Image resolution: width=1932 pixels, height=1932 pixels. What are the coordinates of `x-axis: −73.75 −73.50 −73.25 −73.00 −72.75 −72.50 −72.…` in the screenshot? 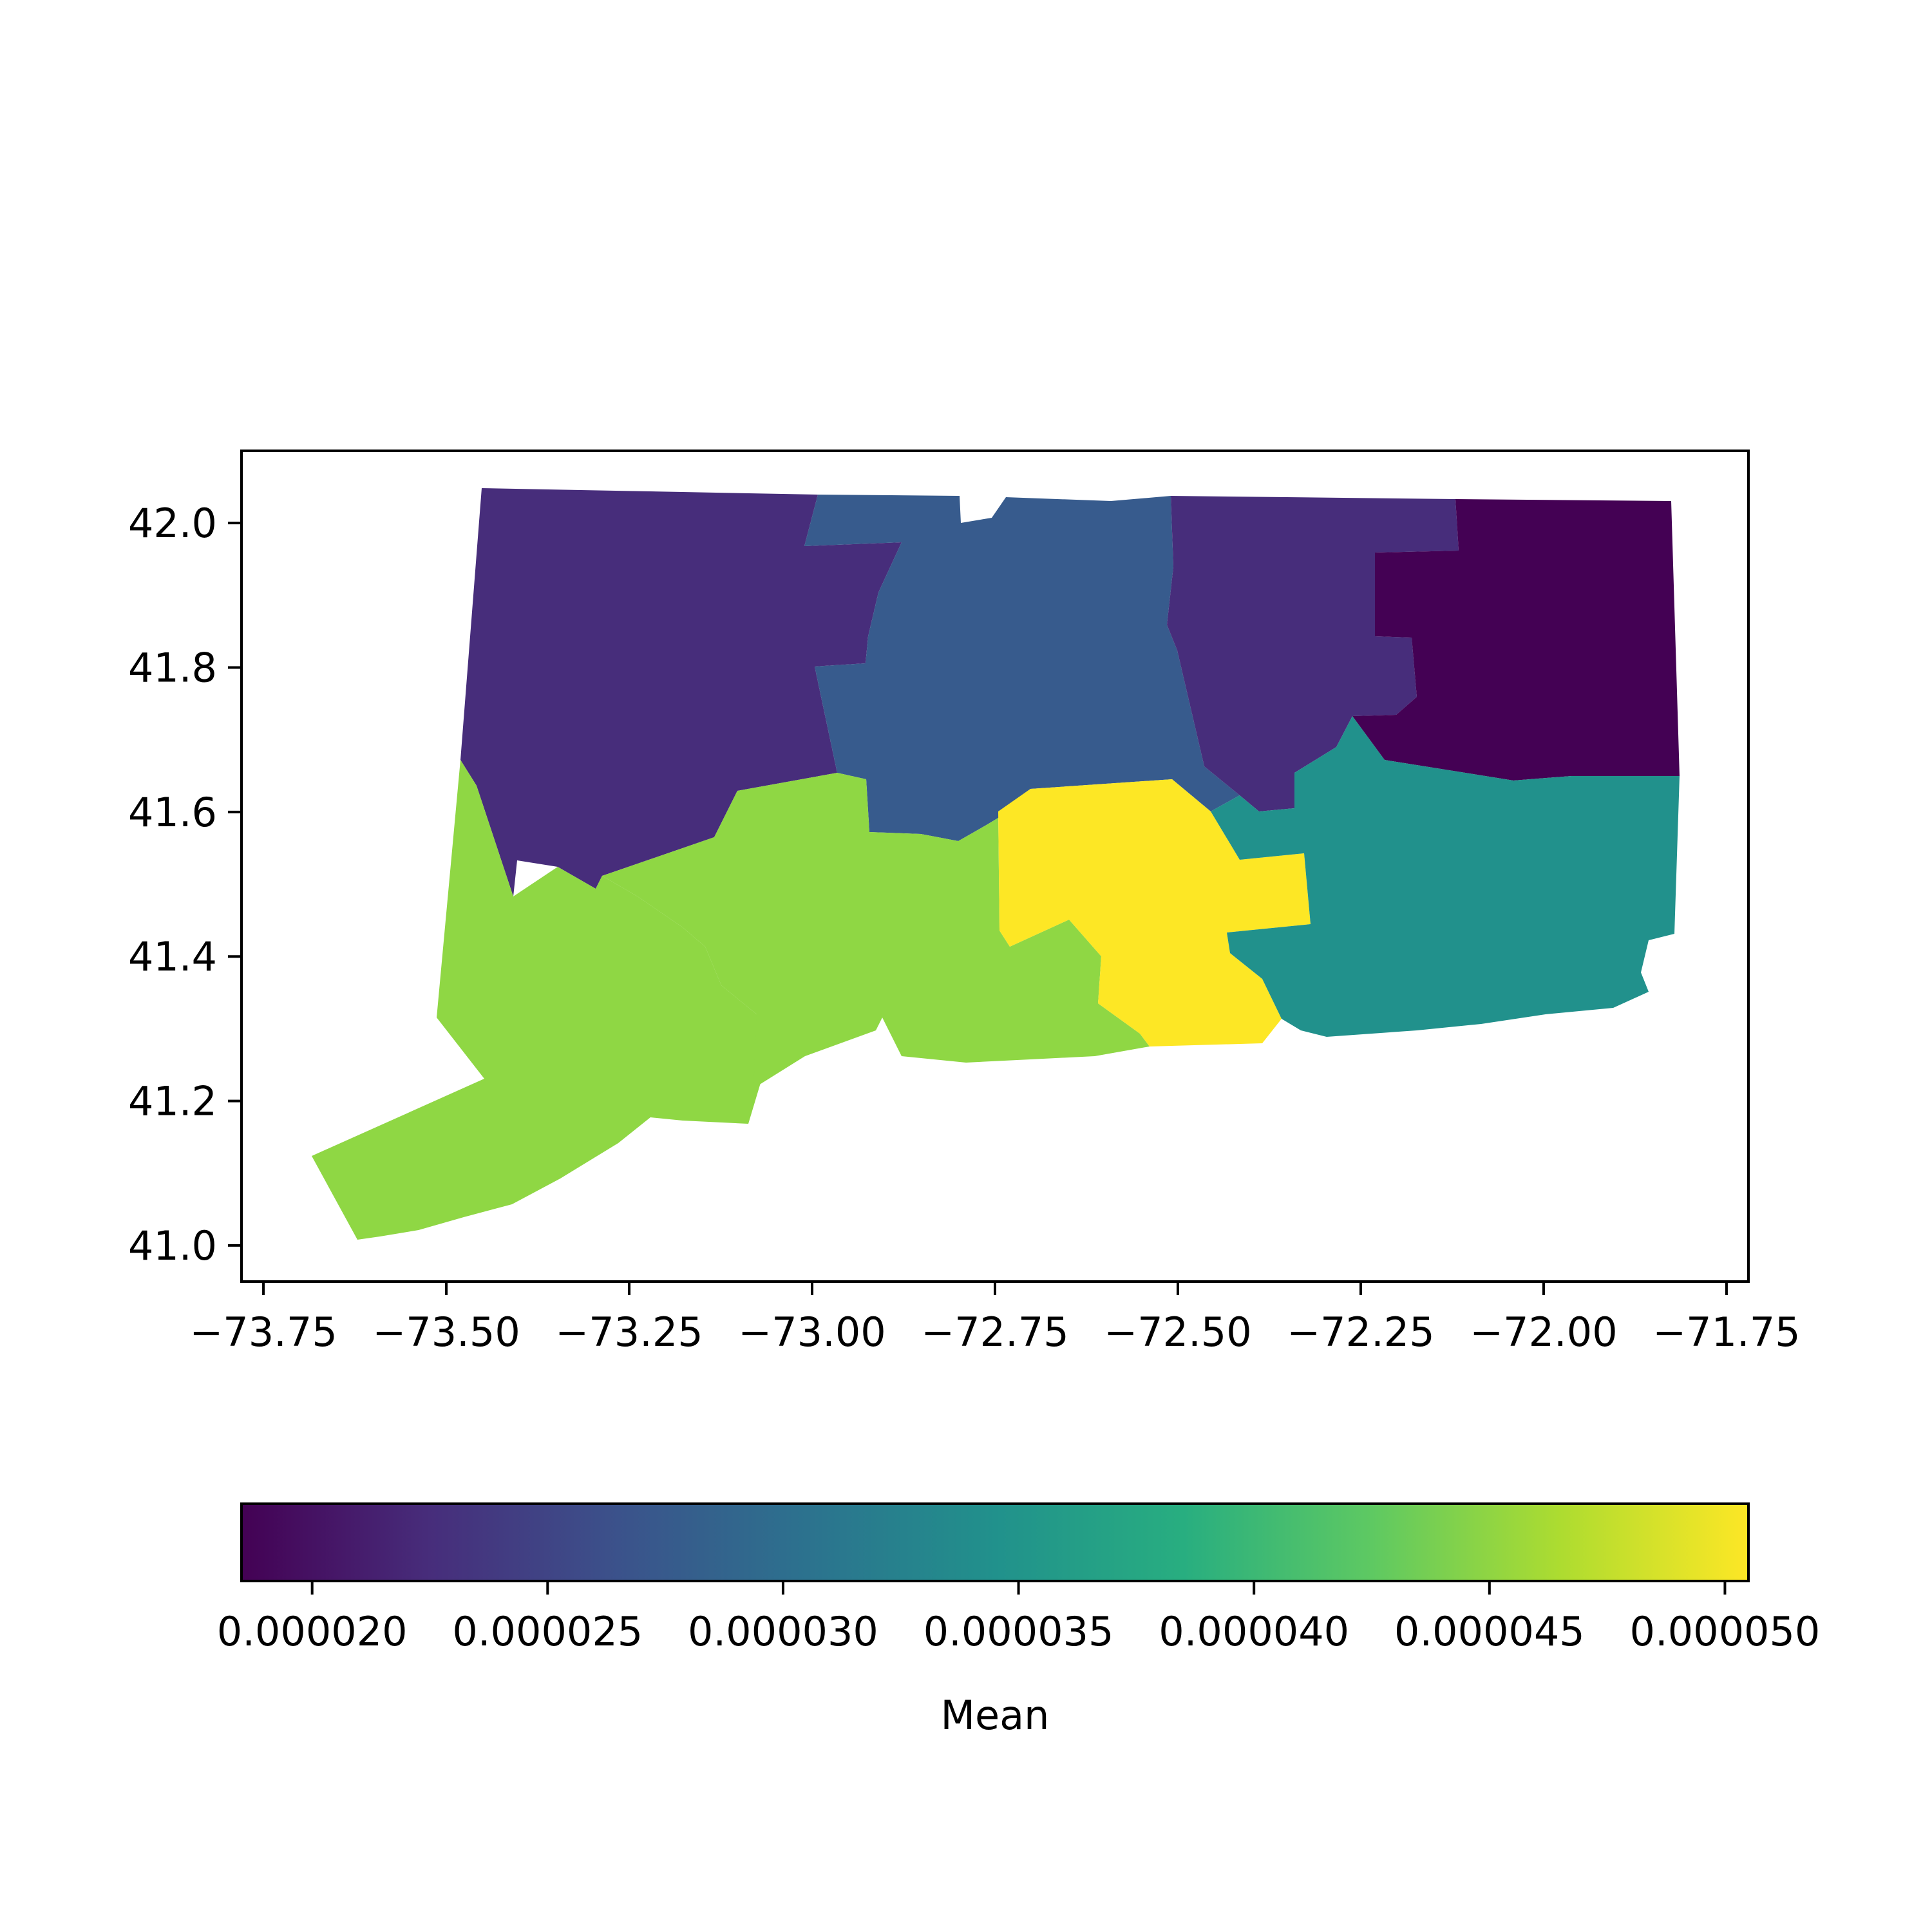 It's located at (995, 1319).